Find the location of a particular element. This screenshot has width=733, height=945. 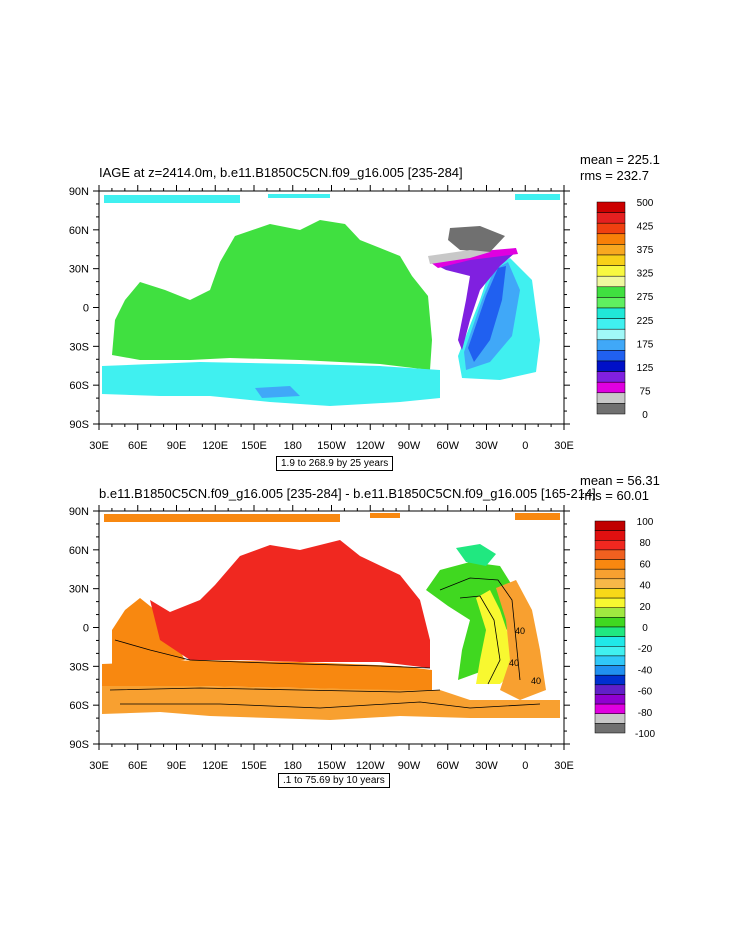

legend-label: 40 is located at coordinates (645, 586).